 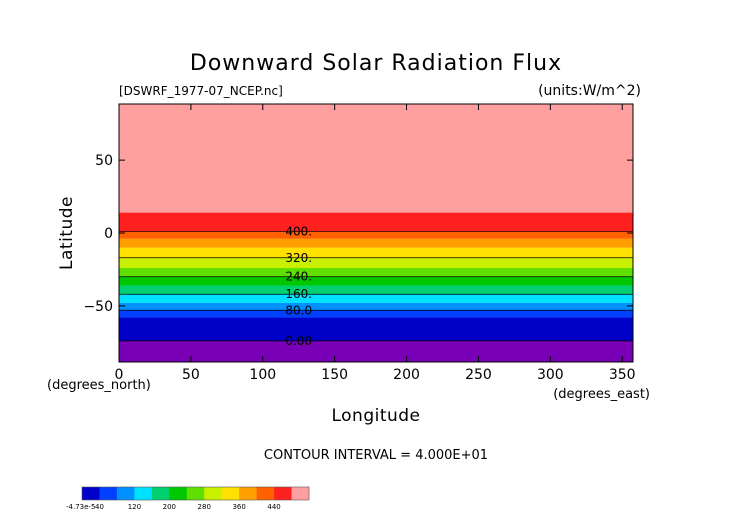 I want to click on contour-label-5: 0.00, so click(x=298, y=341).